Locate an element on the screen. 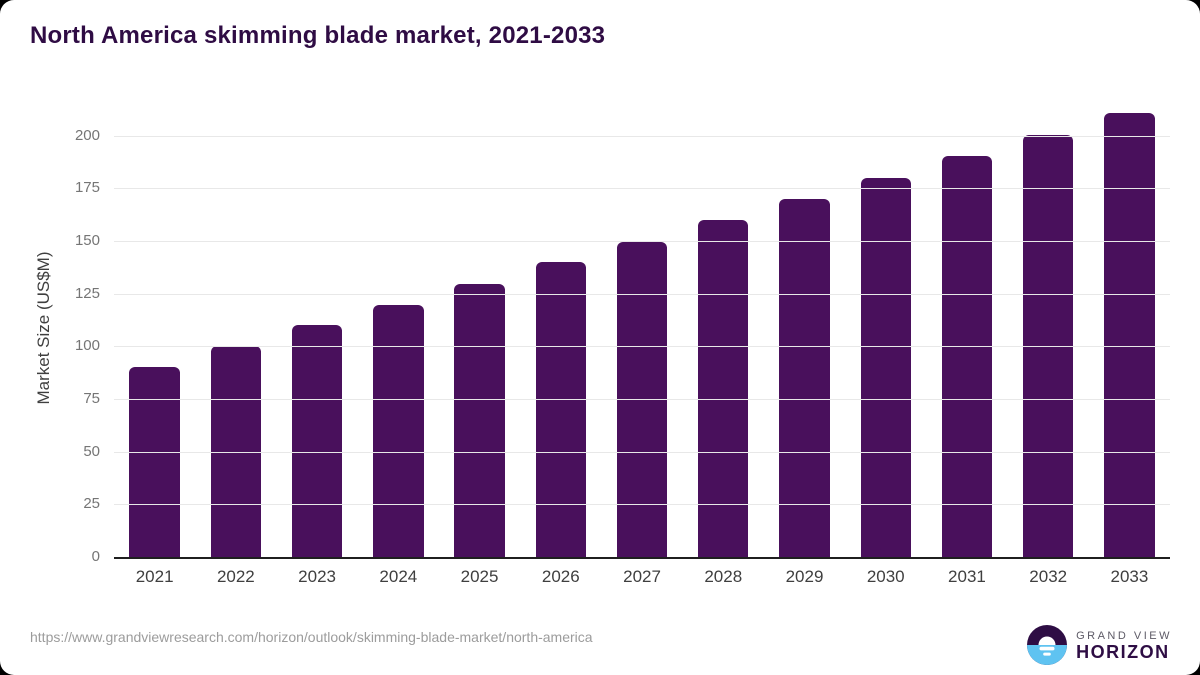  y-tick-label: 100 is located at coordinates (87, 346).